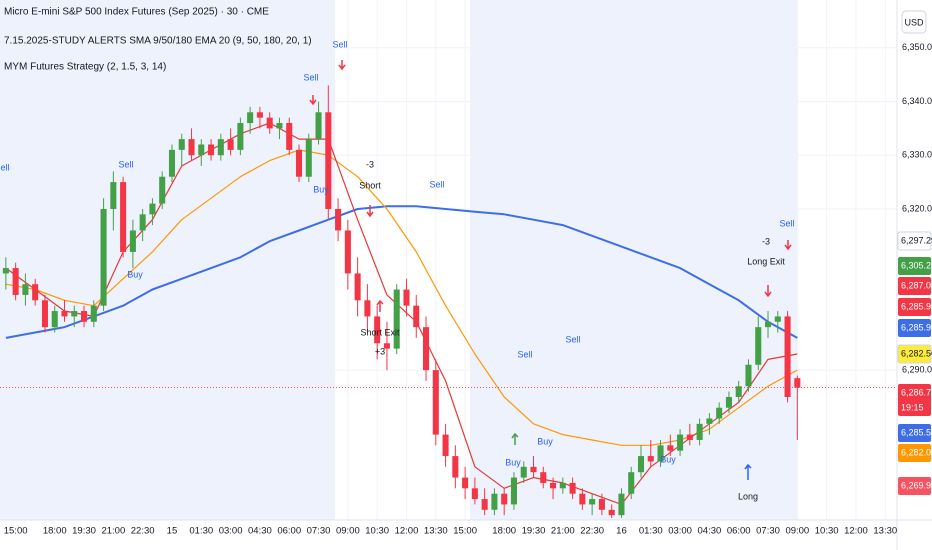 The image size is (932, 550). I want to click on price-tag-label: 6,269.98, so click(916, 485).